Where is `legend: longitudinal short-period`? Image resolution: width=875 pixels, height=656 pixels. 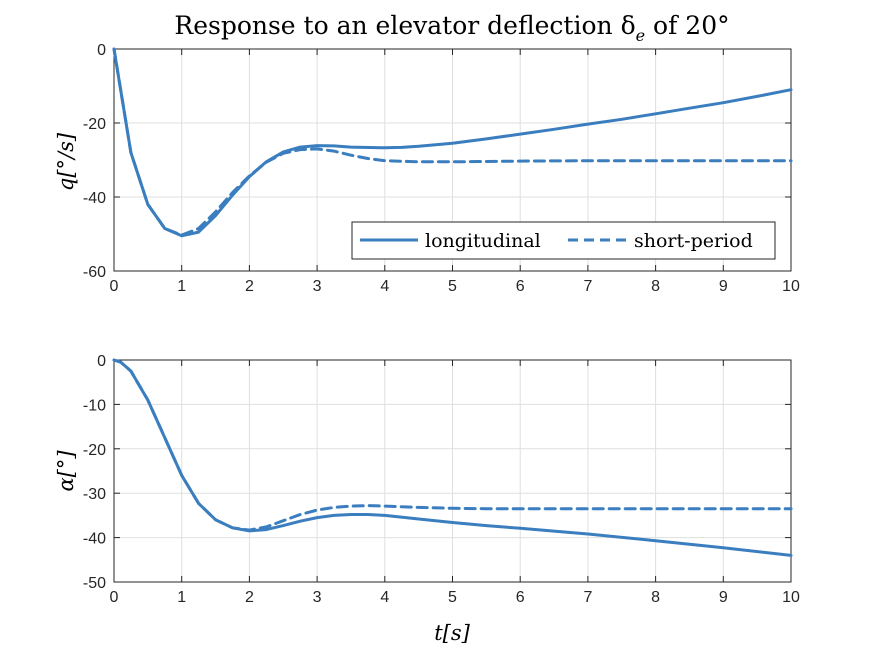
legend: longitudinal short-period is located at coordinates (563, 240).